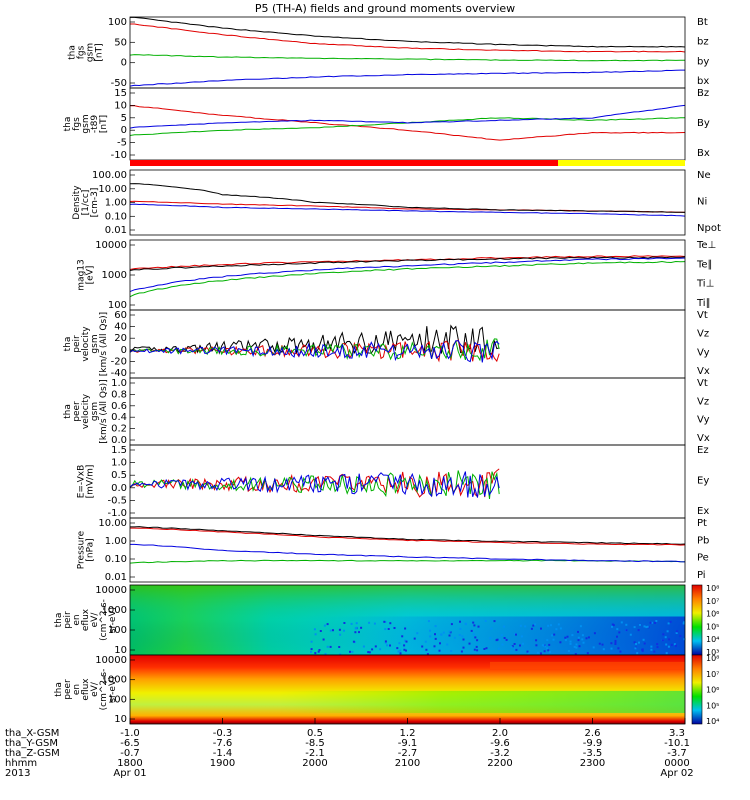 The width and height of the screenshot is (750, 800). Describe the element at coordinates (223, 753) in the screenshot. I see `x-tick-value: -1.4` at that location.